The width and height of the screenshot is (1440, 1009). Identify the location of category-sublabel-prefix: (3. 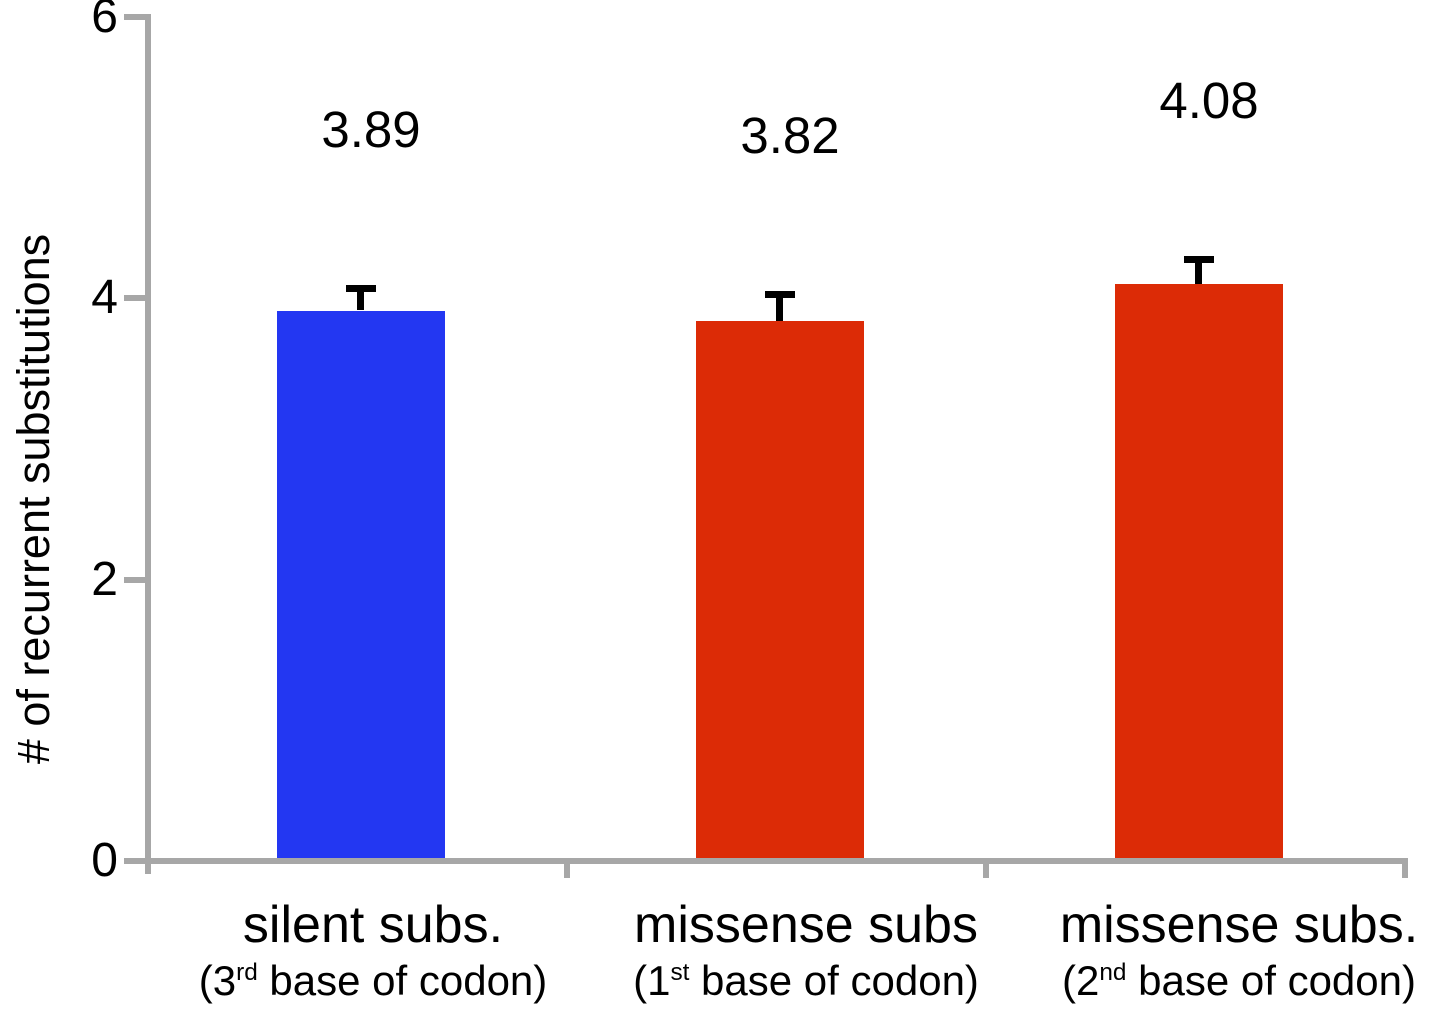
(217, 980).